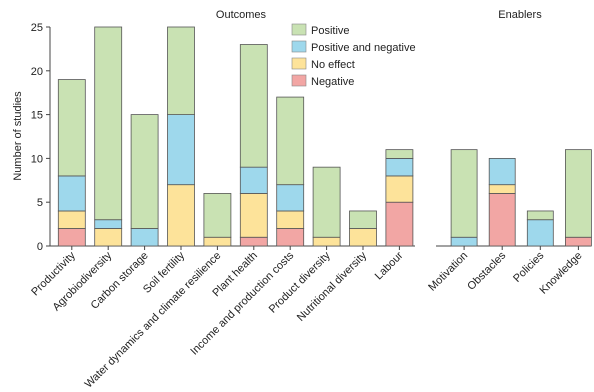 The height and width of the screenshot is (392, 594). I want to click on bar-plant-health-negative, so click(253, 241).